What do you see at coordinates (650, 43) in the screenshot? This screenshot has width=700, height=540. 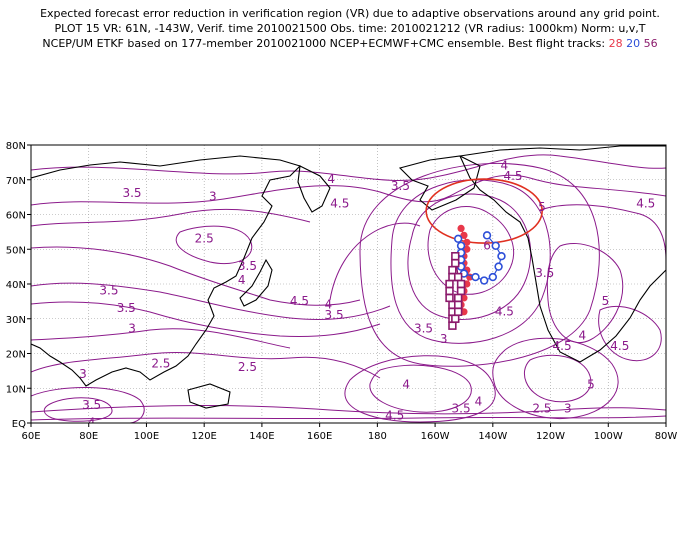 I see `track-56-label: 56` at bounding box center [650, 43].